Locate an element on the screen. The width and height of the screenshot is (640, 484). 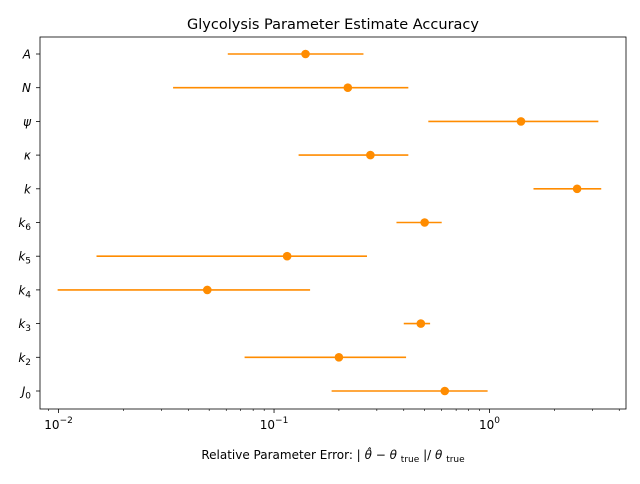
y-tick-label-base: ψ is located at coordinates (27, 122).